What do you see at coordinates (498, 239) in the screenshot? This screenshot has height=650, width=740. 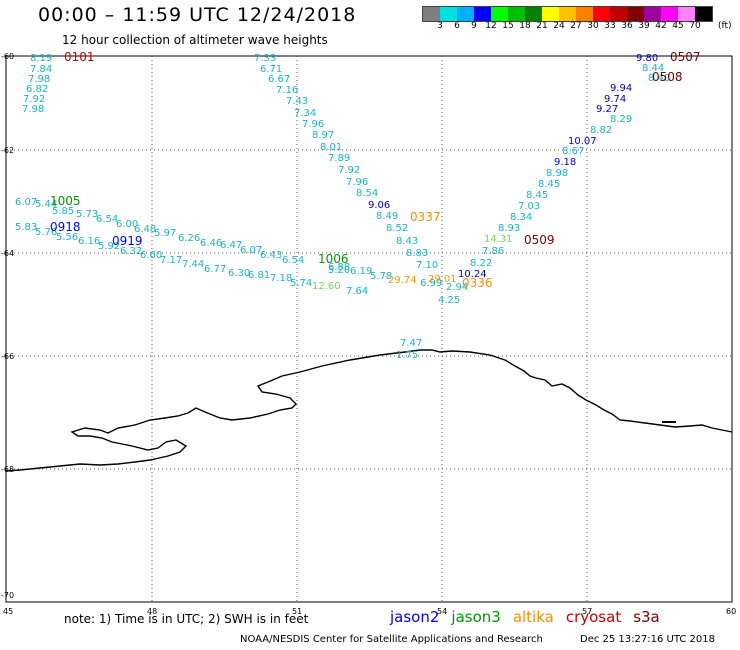 I see `wave-height-value: 14.31` at bounding box center [498, 239].